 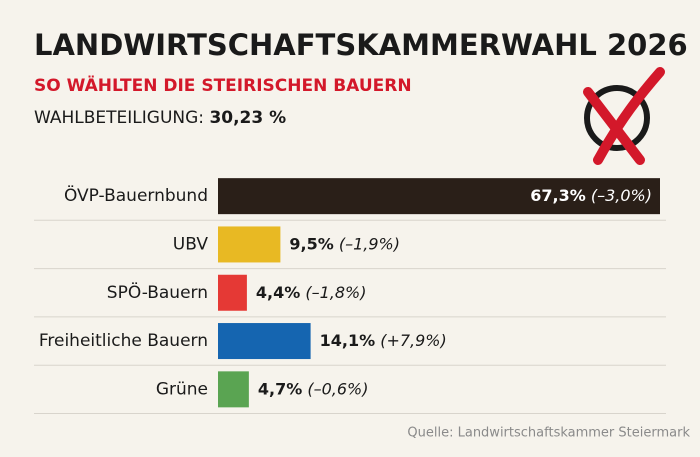 What do you see at coordinates (278, 291) in the screenshot?
I see `value: 4,4%` at bounding box center [278, 291].